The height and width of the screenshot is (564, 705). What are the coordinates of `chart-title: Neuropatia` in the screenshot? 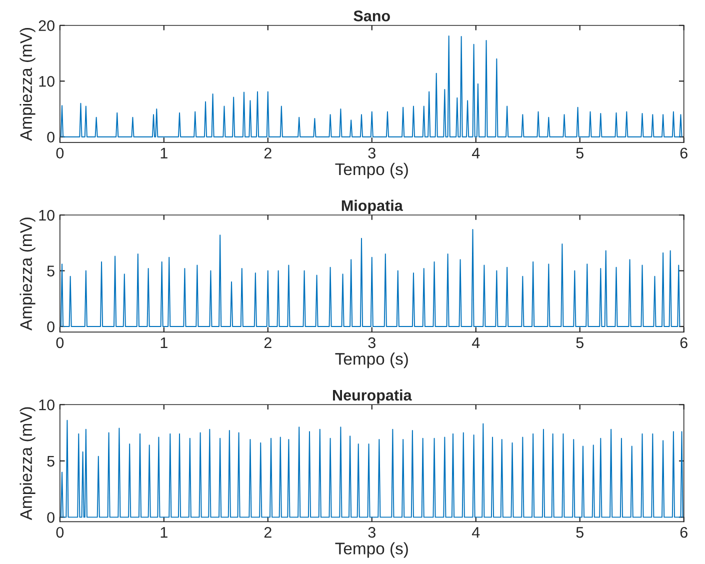 It's located at (372, 396).